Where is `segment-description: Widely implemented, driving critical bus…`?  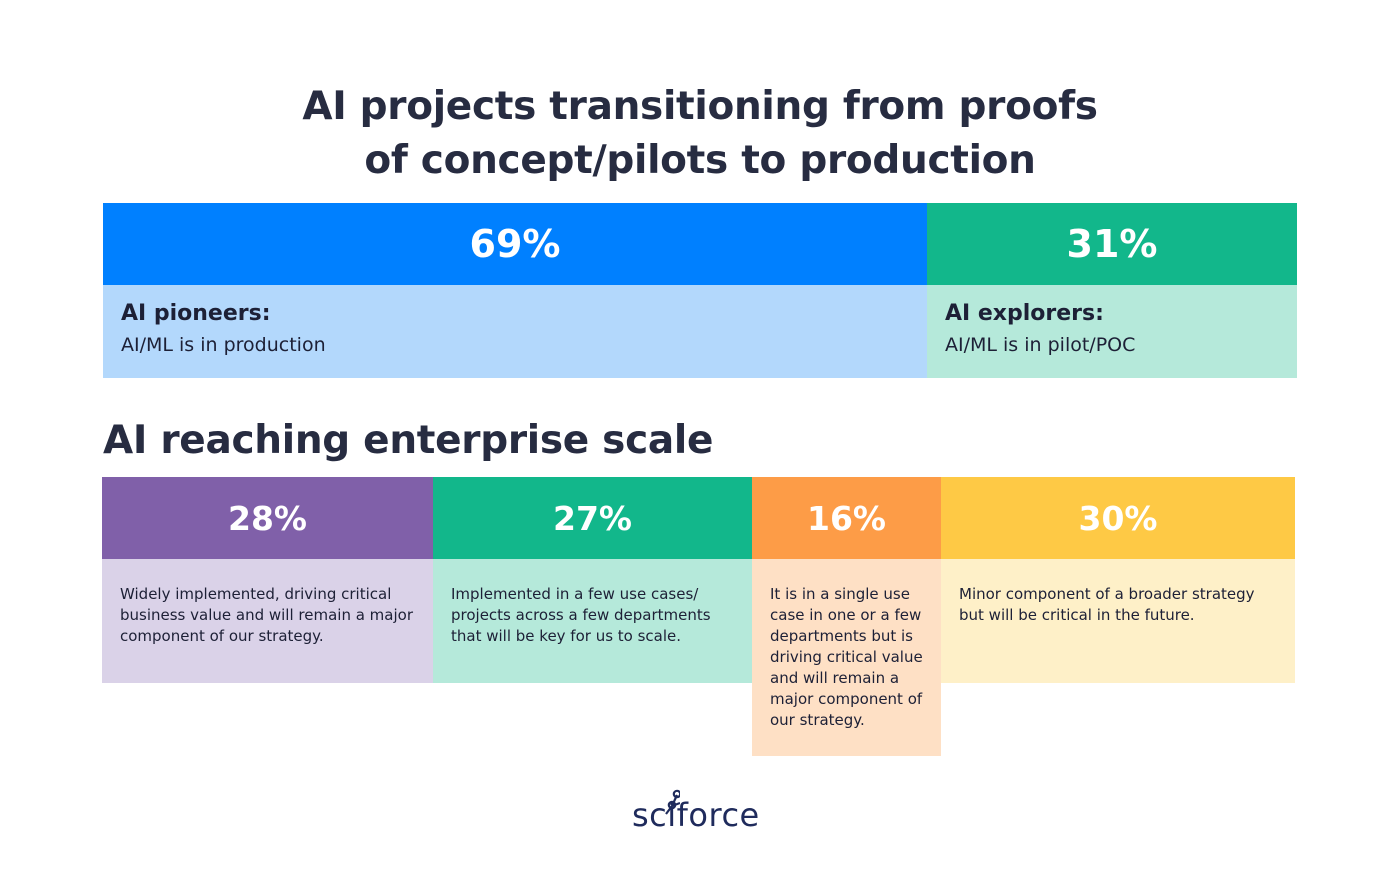 segment-description: Widely implemented, driving critical bus… is located at coordinates (266, 615).